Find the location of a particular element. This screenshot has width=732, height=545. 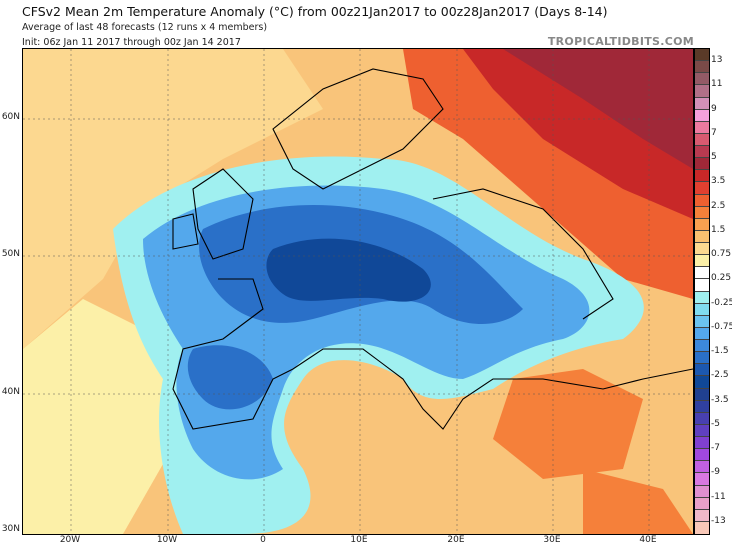

lon-label: 40E is located at coordinates (648, 540).